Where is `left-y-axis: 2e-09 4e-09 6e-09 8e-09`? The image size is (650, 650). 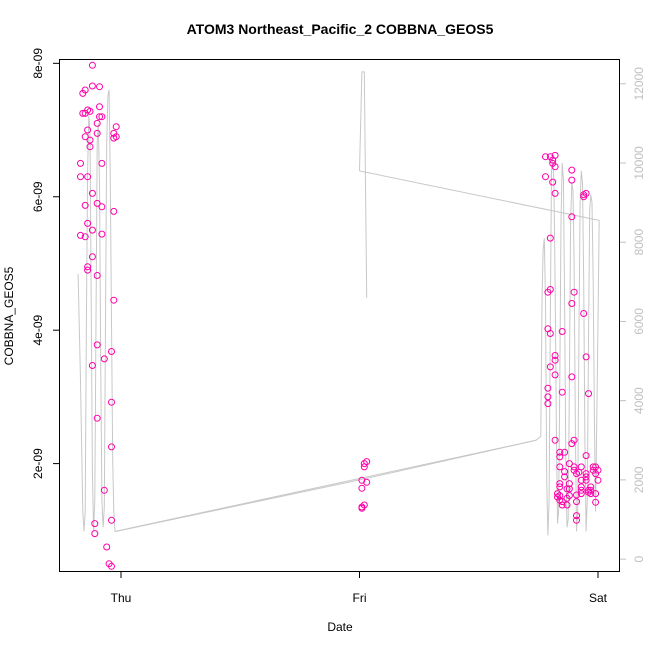 left-y-axis: 2e-09 4e-09 6e-09 8e-09 is located at coordinates (45, 263).